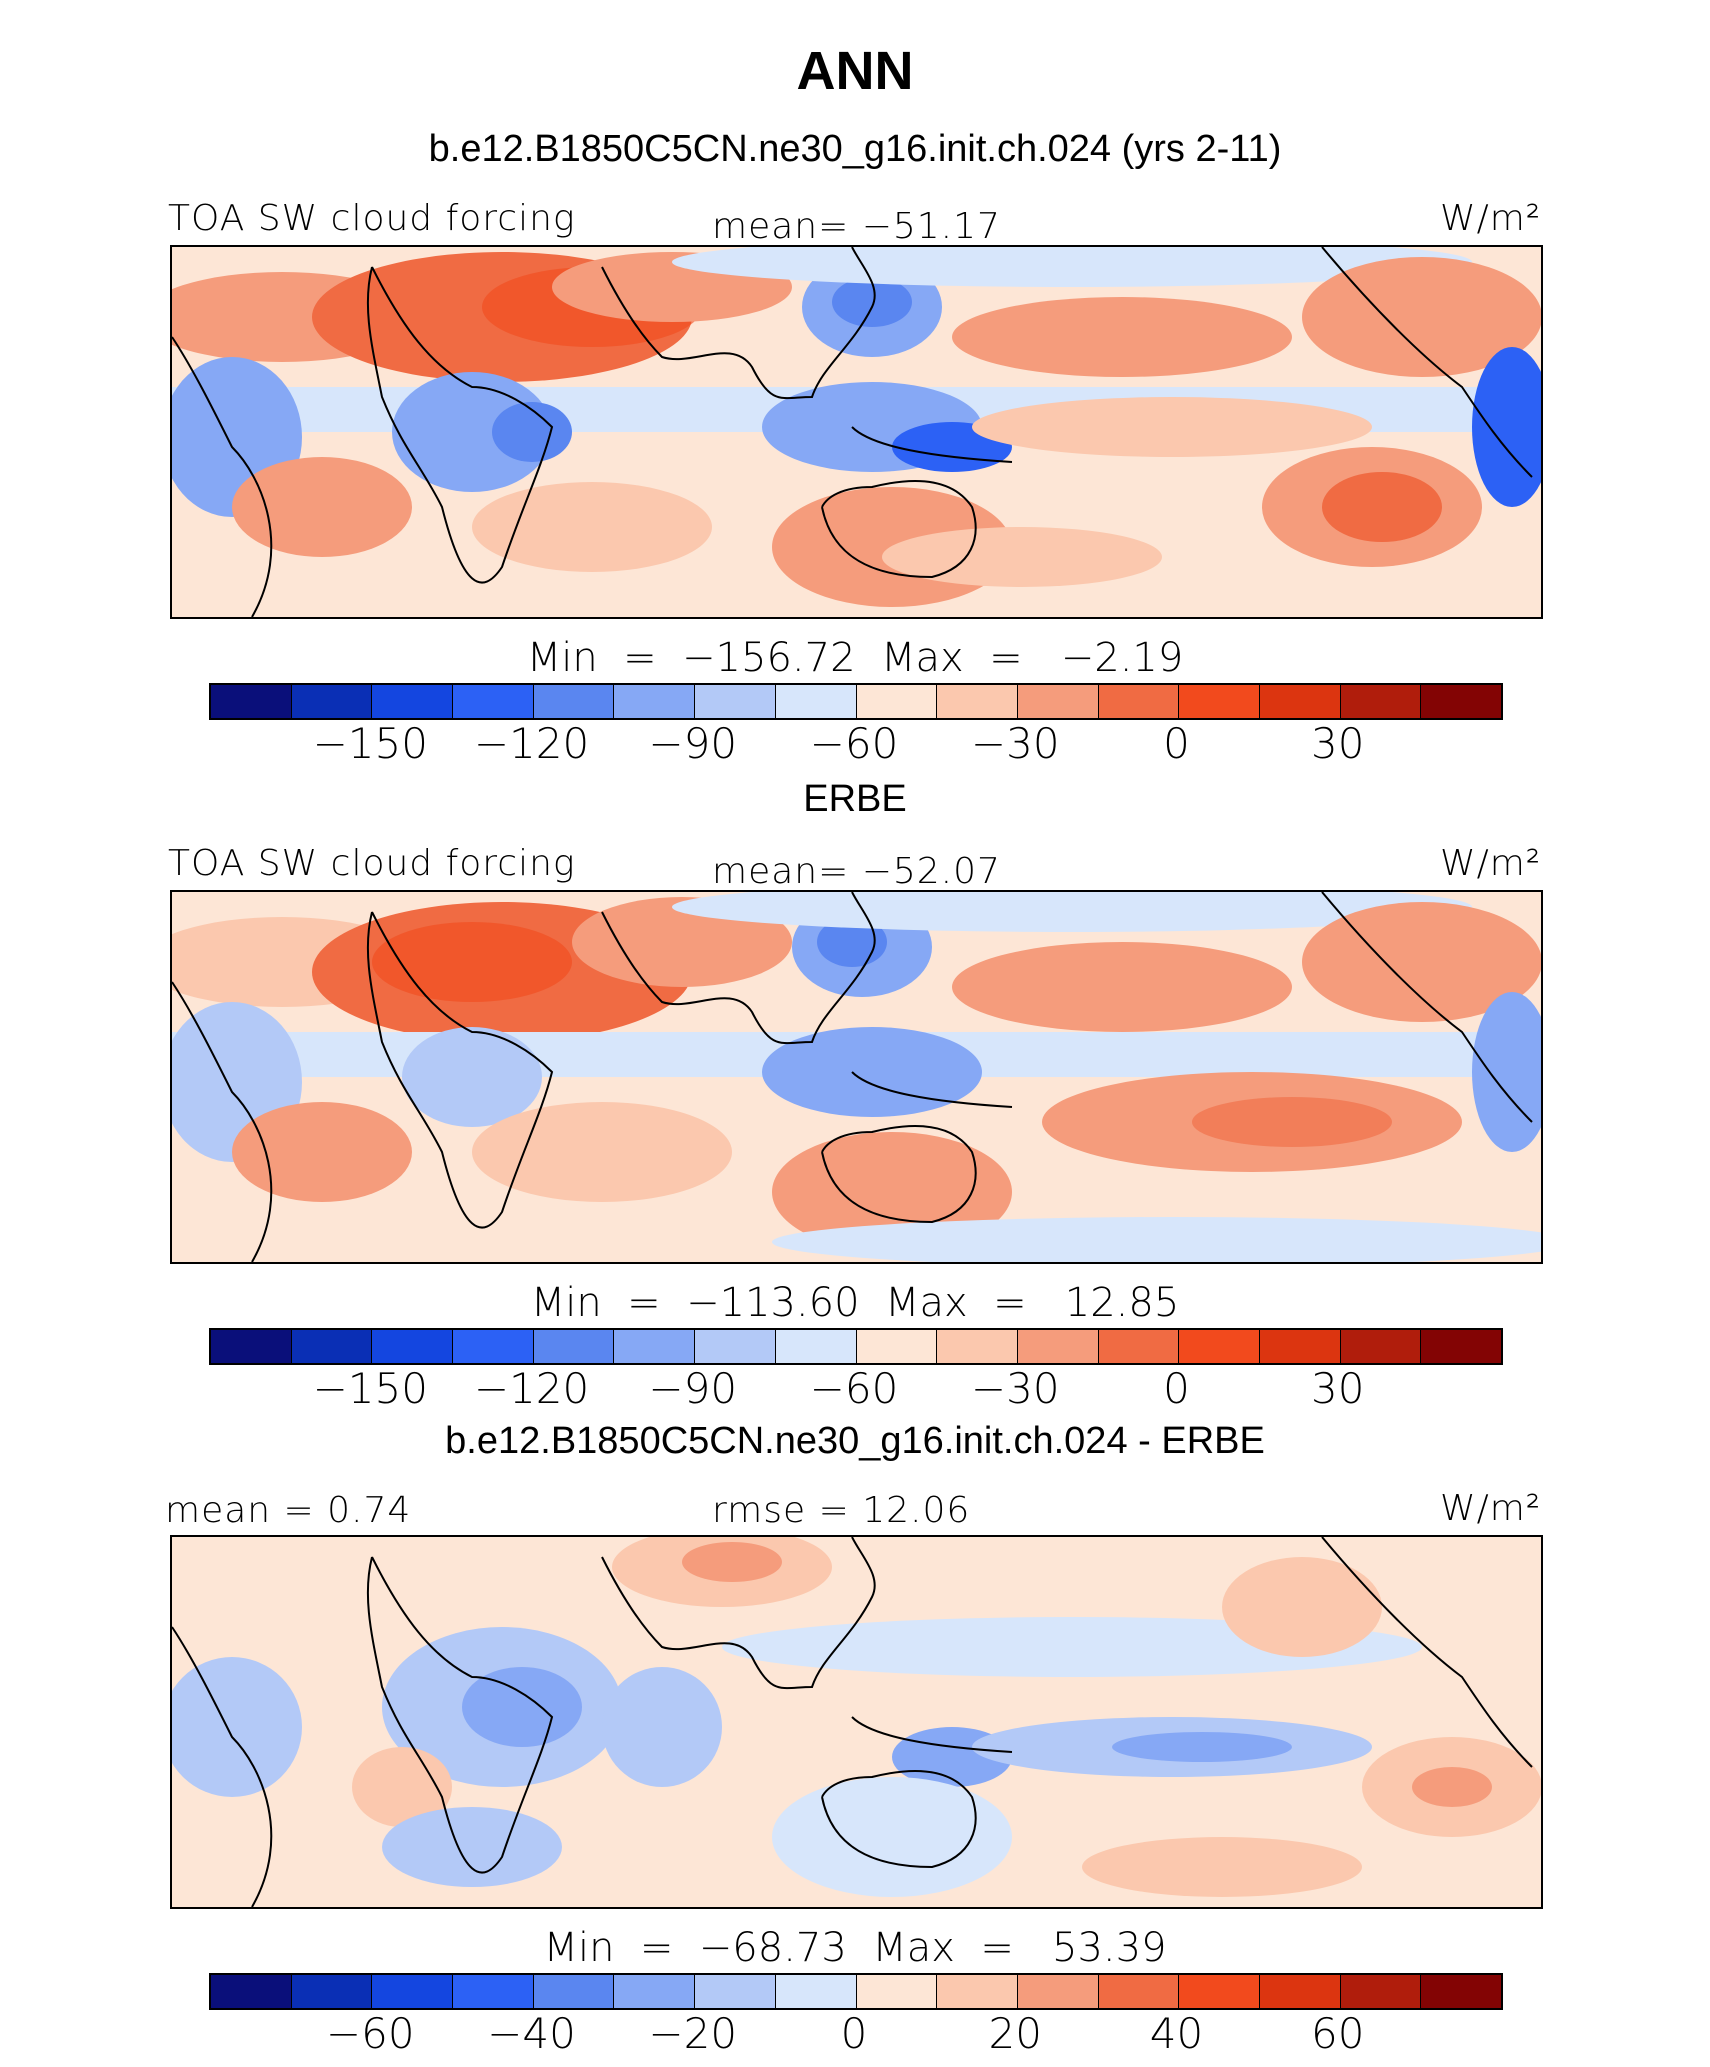 This screenshot has width=1710, height=2067. I want to click on panel-1-colorbar, so click(856, 701).